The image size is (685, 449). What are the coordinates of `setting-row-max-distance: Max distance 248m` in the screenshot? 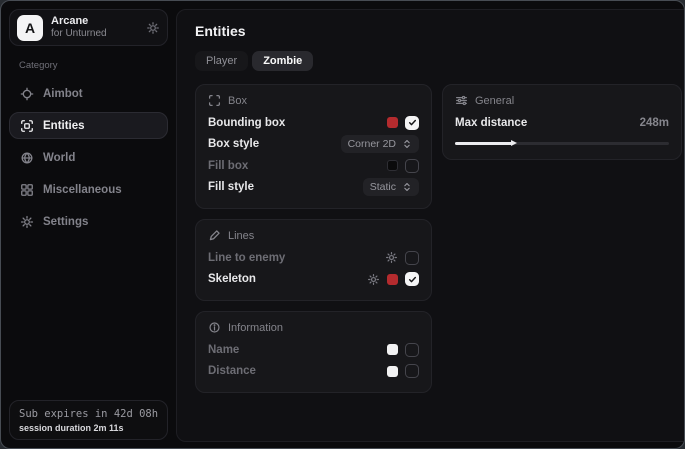 It's located at (562, 123).